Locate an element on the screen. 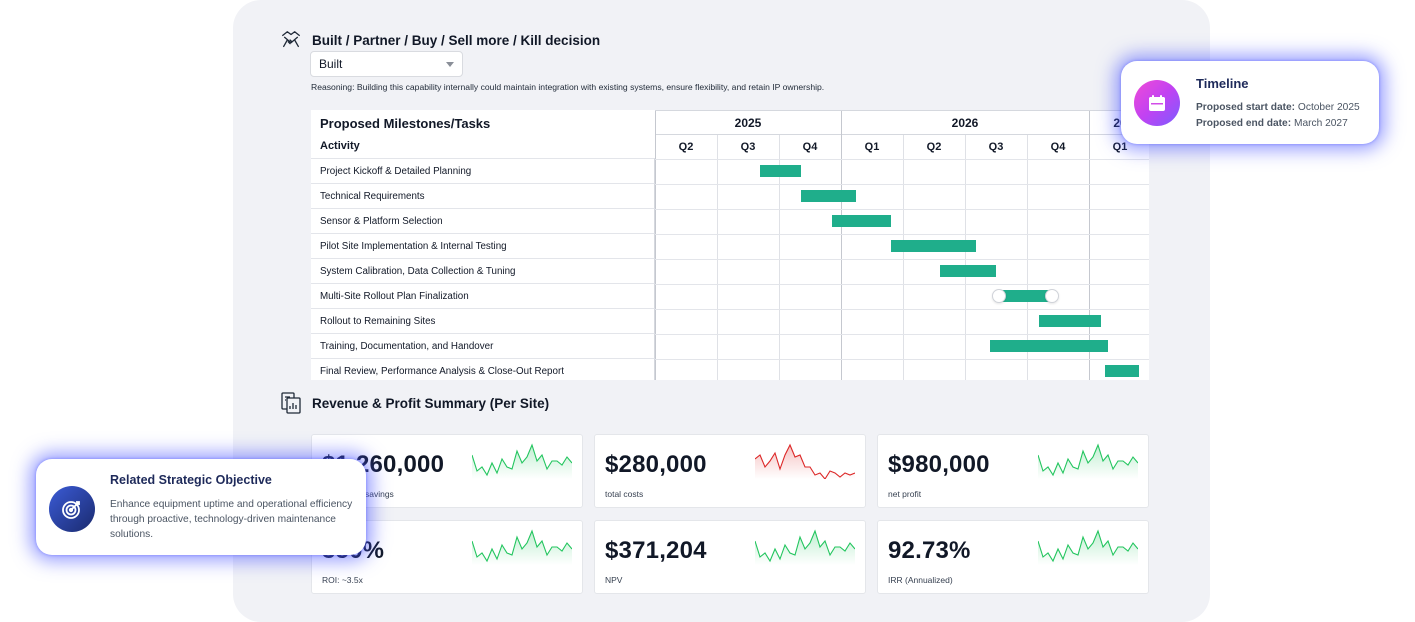 The height and width of the screenshot is (622, 1415). decision-select-value: Built is located at coordinates (331, 64).